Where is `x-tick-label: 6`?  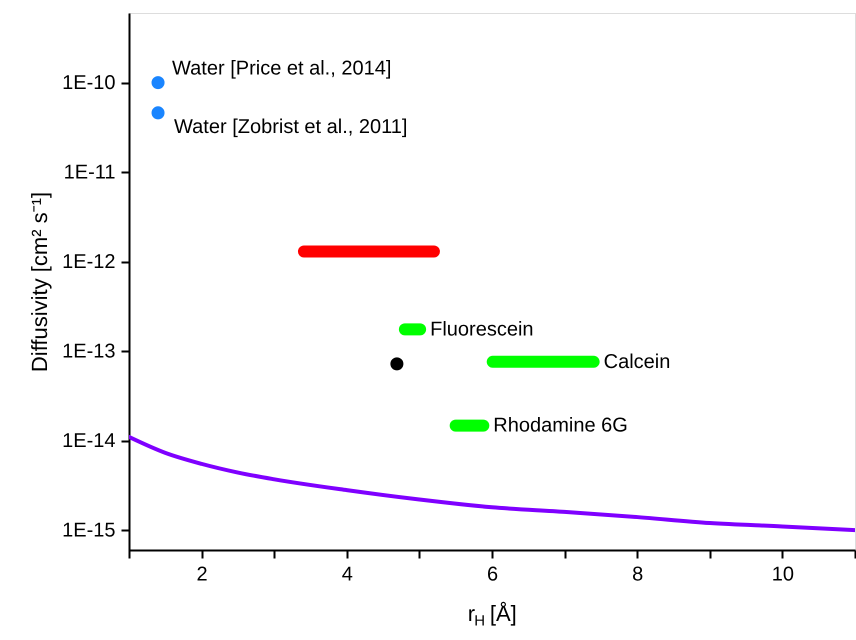
x-tick-label: 6 is located at coordinates (492, 575).